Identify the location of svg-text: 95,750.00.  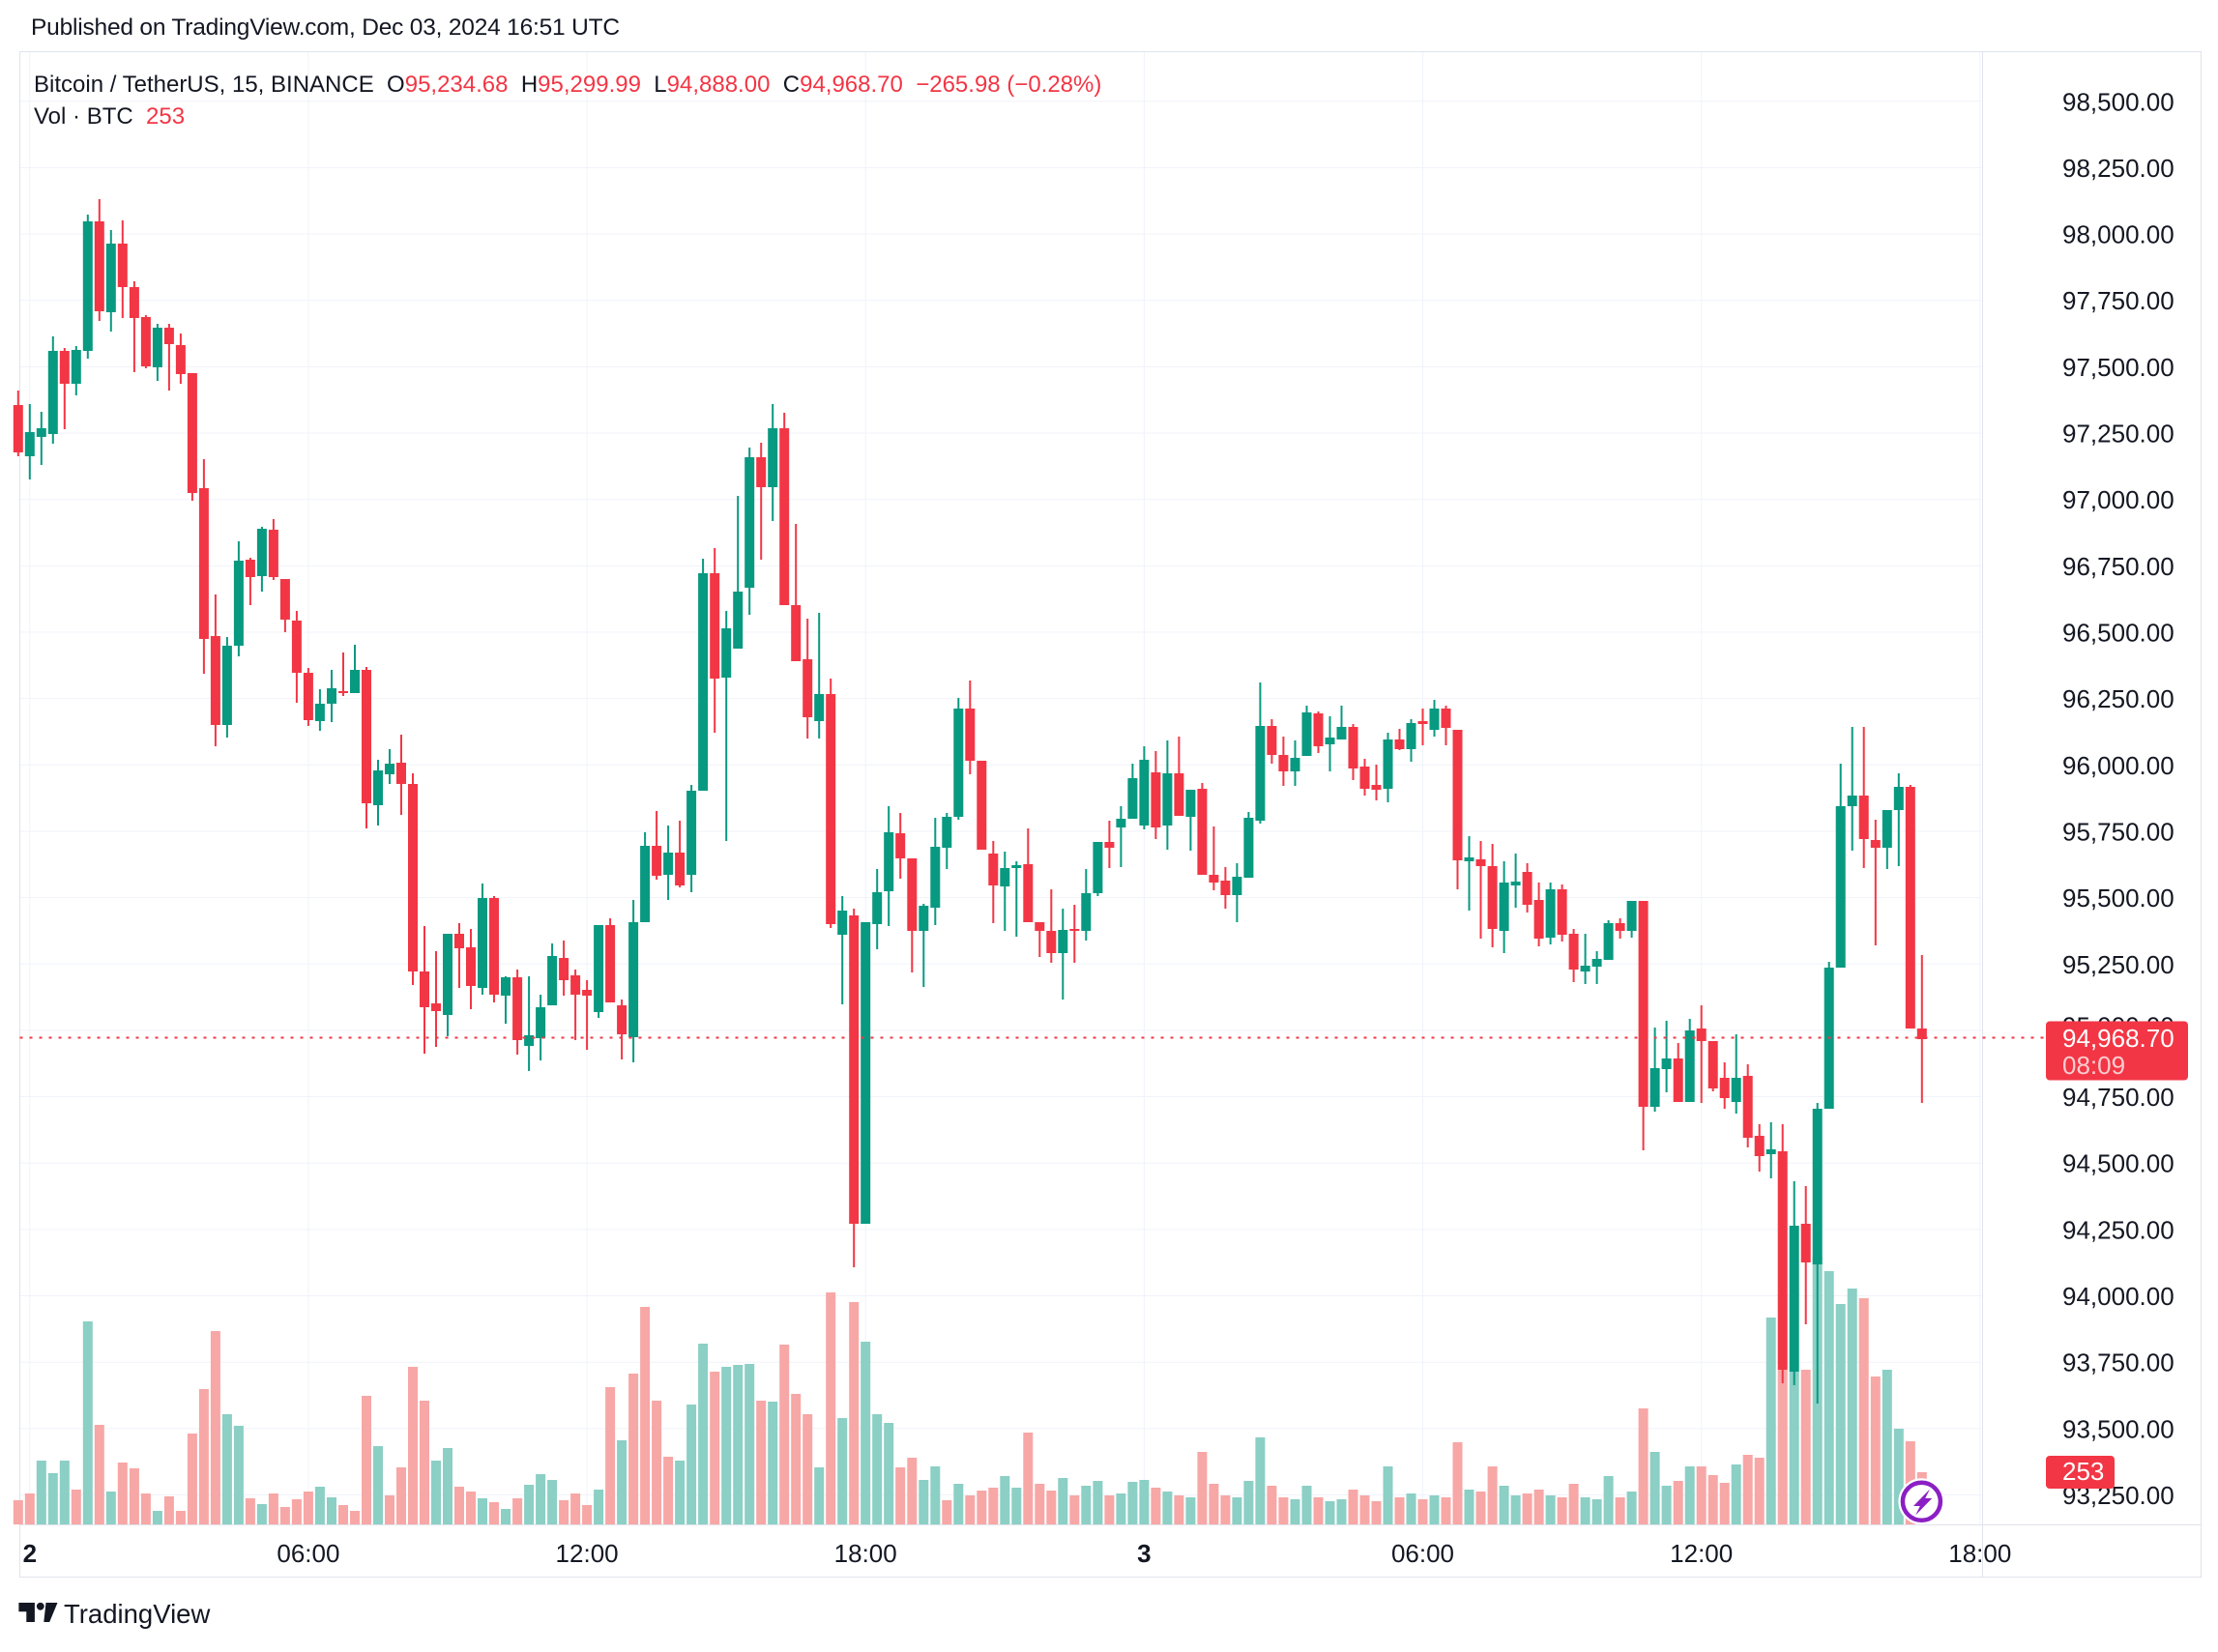
(2118, 832).